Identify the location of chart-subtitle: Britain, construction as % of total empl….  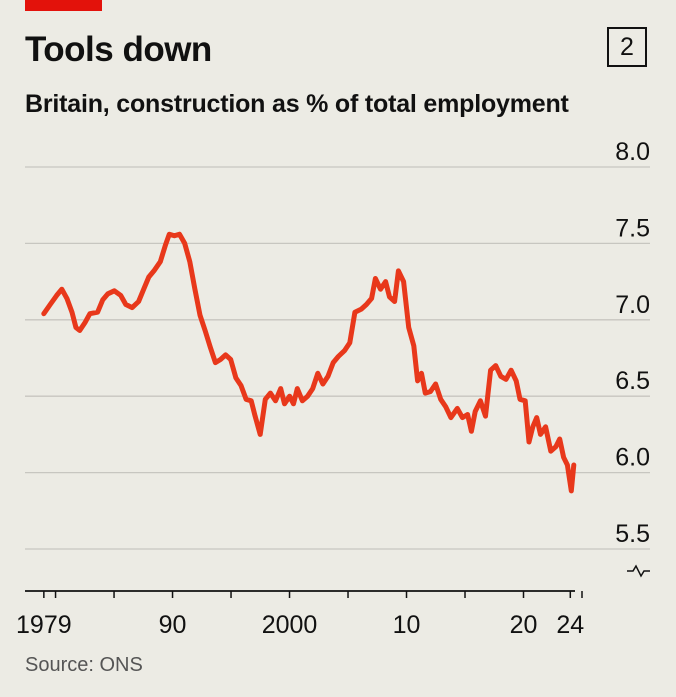
(297, 104).